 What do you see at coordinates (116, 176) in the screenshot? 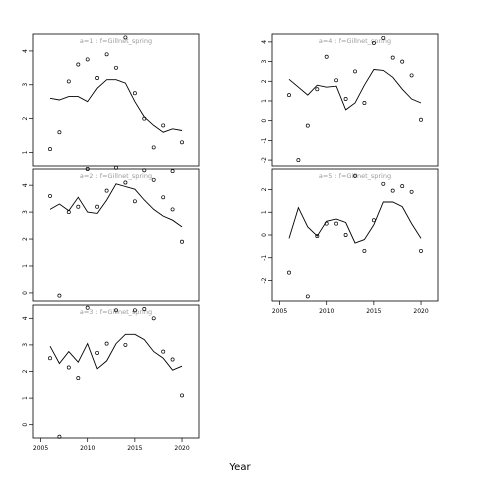
I see `panel-label: a=2 : f=Gillnet_spring` at bounding box center [116, 176].